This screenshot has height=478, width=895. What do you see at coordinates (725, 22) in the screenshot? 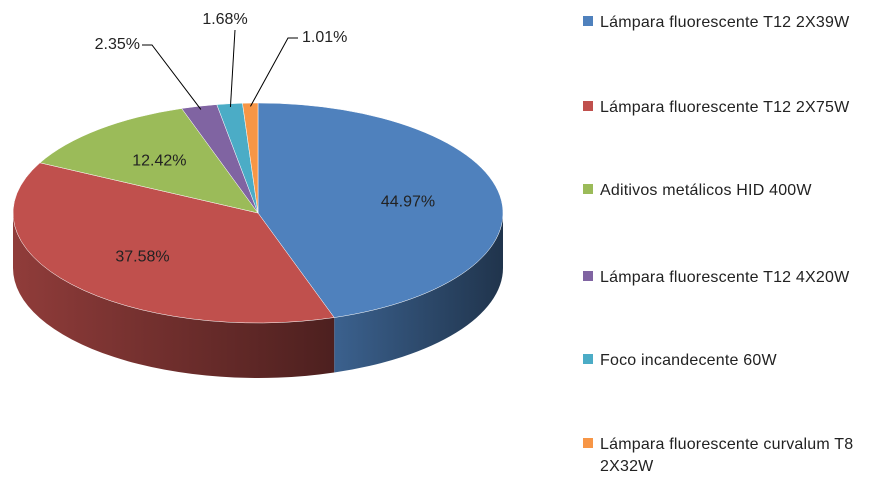
I see `legend-label: Lámpara fluorescente T12 2X39W` at bounding box center [725, 22].